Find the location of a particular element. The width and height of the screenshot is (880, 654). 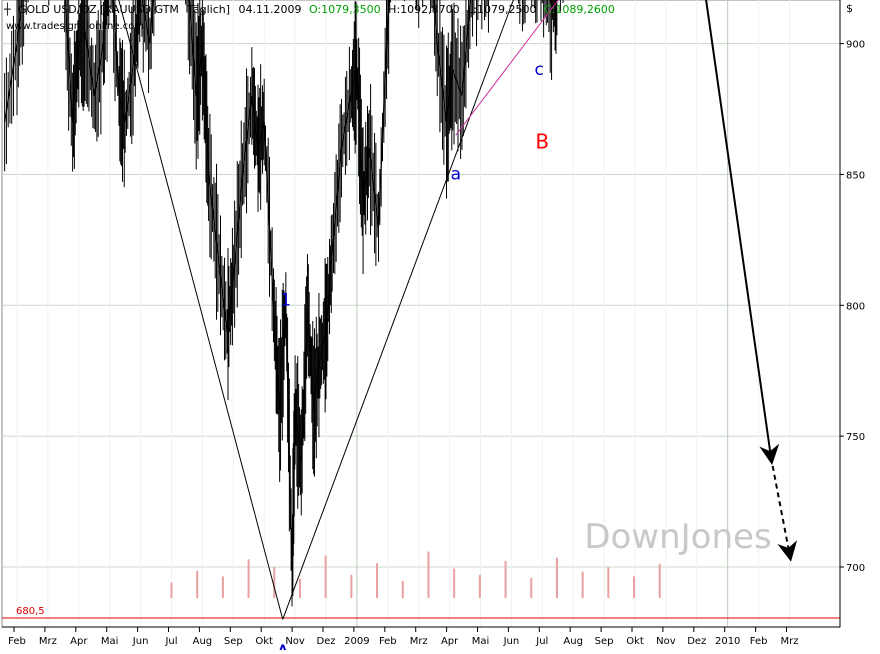

wave-label: 1 is located at coordinates (285, 300).